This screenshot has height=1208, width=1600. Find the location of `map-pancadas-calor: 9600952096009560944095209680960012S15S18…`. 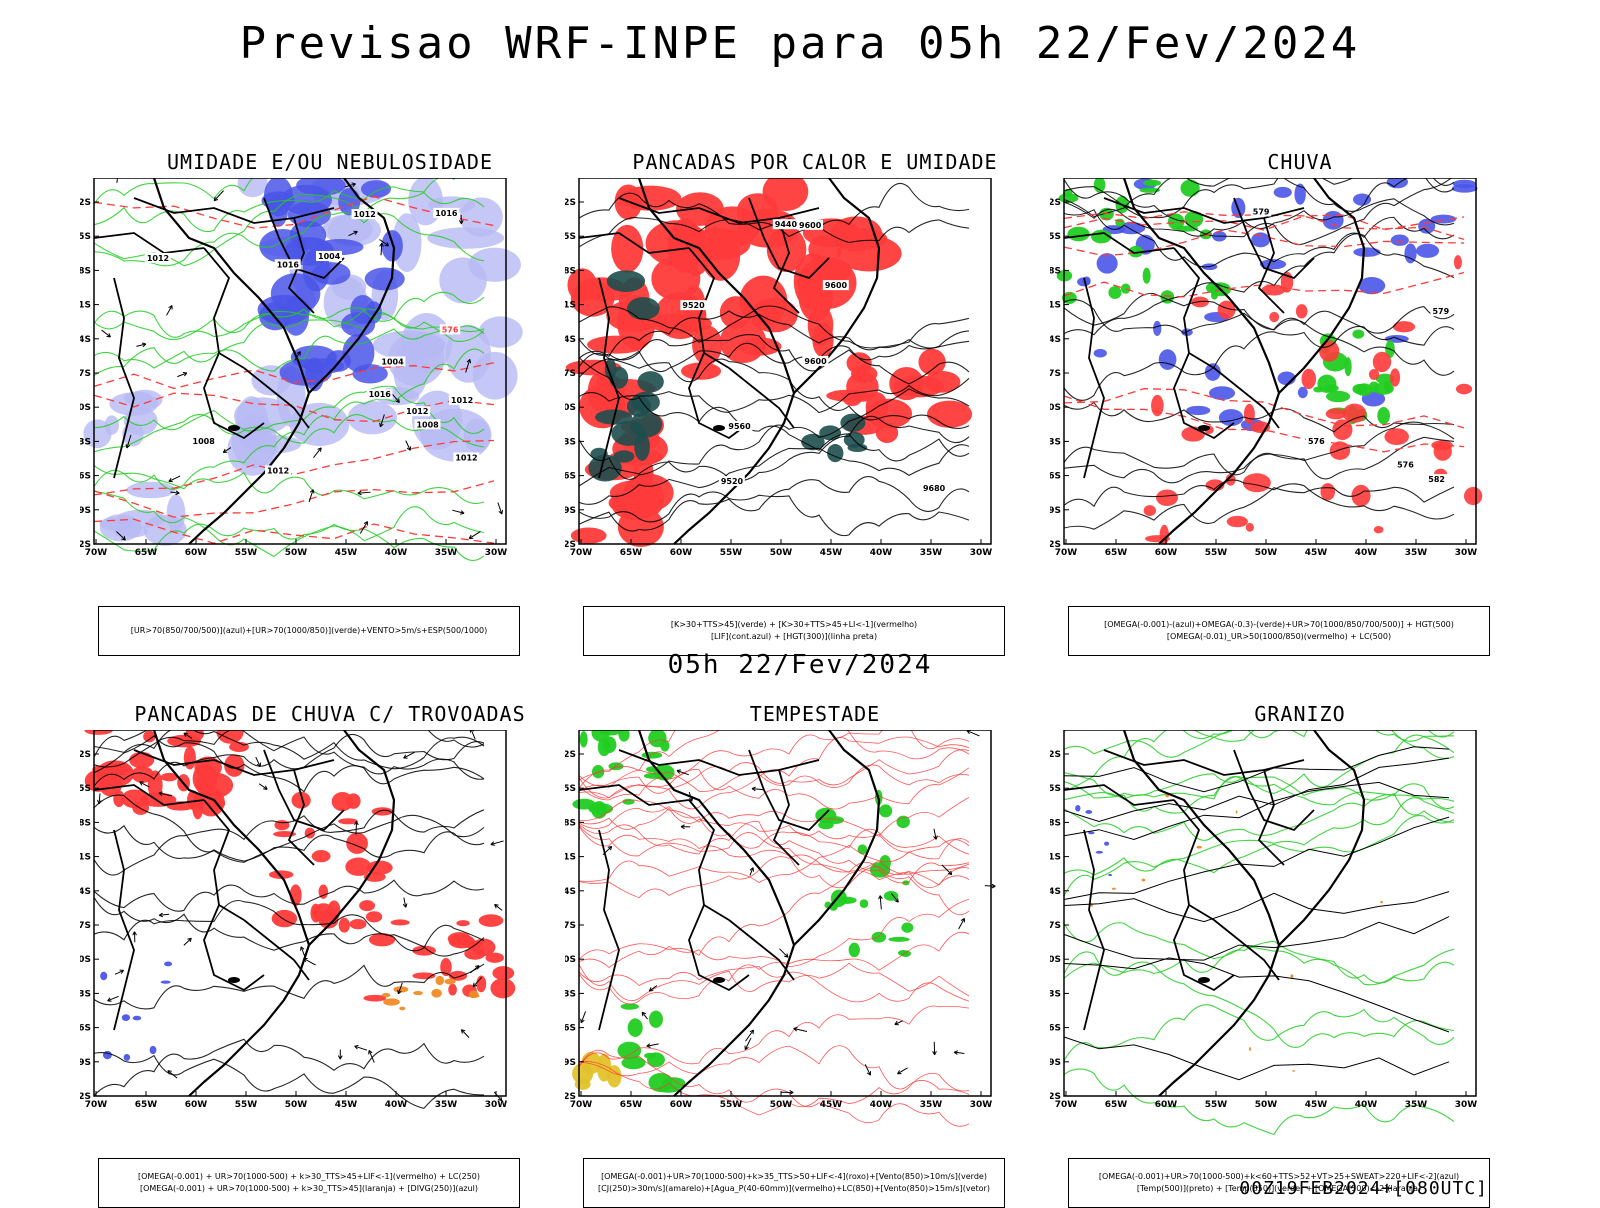

map-pancadas-calor: 9600952096009560944095209680960012S15S18… is located at coordinates (815, 385).